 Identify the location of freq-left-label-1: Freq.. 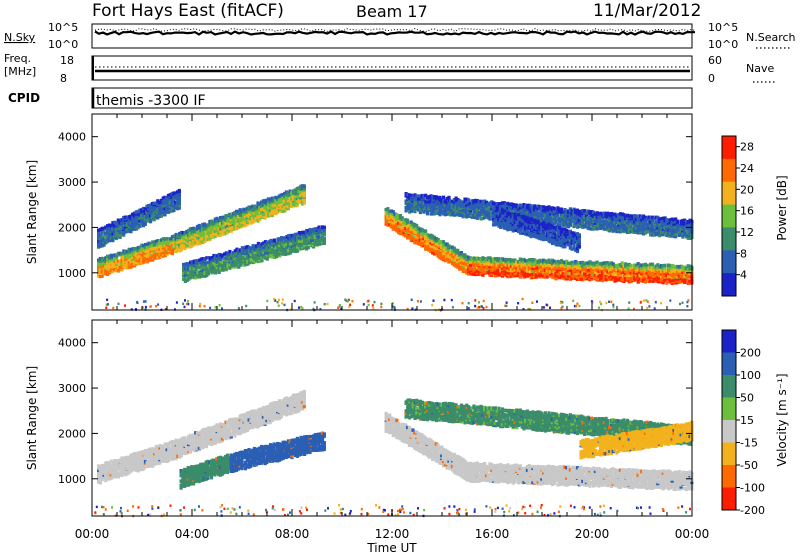
(17, 58).